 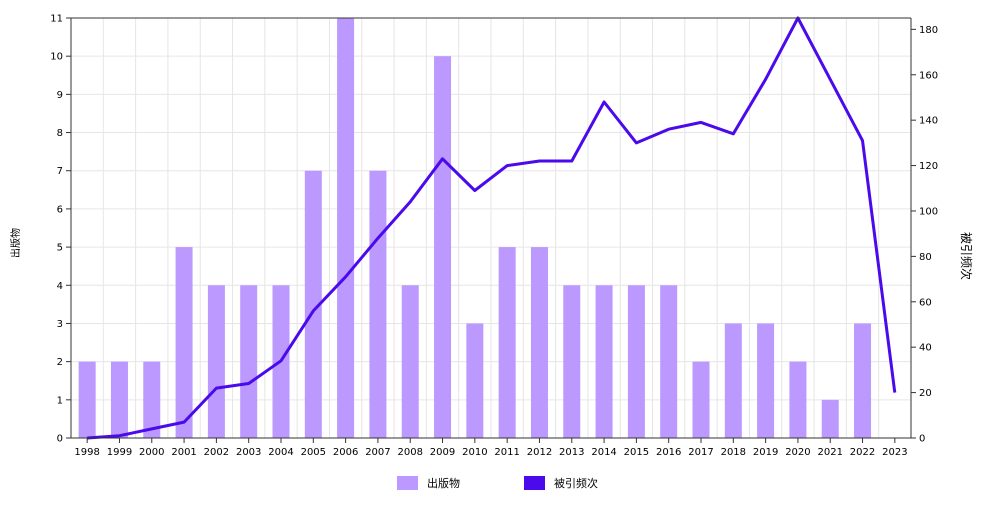 What do you see at coordinates (313, 304) in the screenshot?
I see `bar-2005` at bounding box center [313, 304].